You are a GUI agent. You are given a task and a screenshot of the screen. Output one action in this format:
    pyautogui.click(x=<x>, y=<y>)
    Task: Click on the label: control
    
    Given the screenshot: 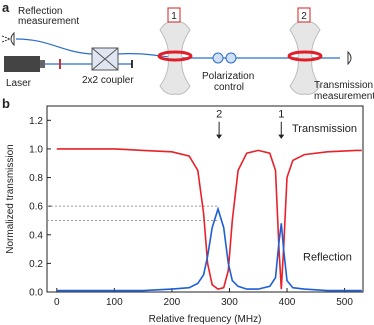 What is the action you would take?
    pyautogui.click(x=229, y=87)
    